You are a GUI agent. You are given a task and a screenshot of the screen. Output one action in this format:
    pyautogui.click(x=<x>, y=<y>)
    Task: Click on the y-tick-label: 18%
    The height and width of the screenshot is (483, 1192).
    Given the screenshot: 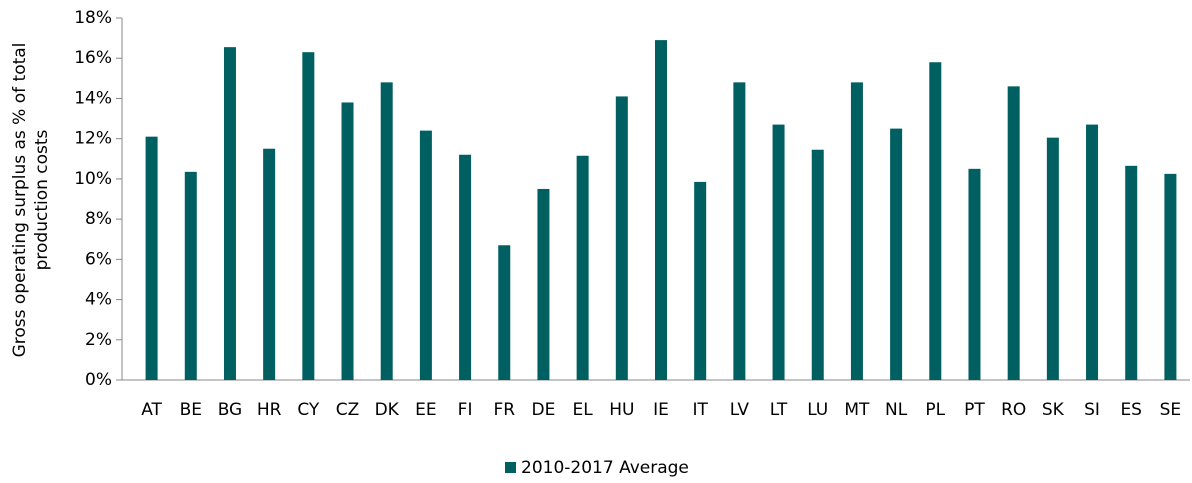 What is the action you would take?
    pyautogui.click(x=93, y=18)
    